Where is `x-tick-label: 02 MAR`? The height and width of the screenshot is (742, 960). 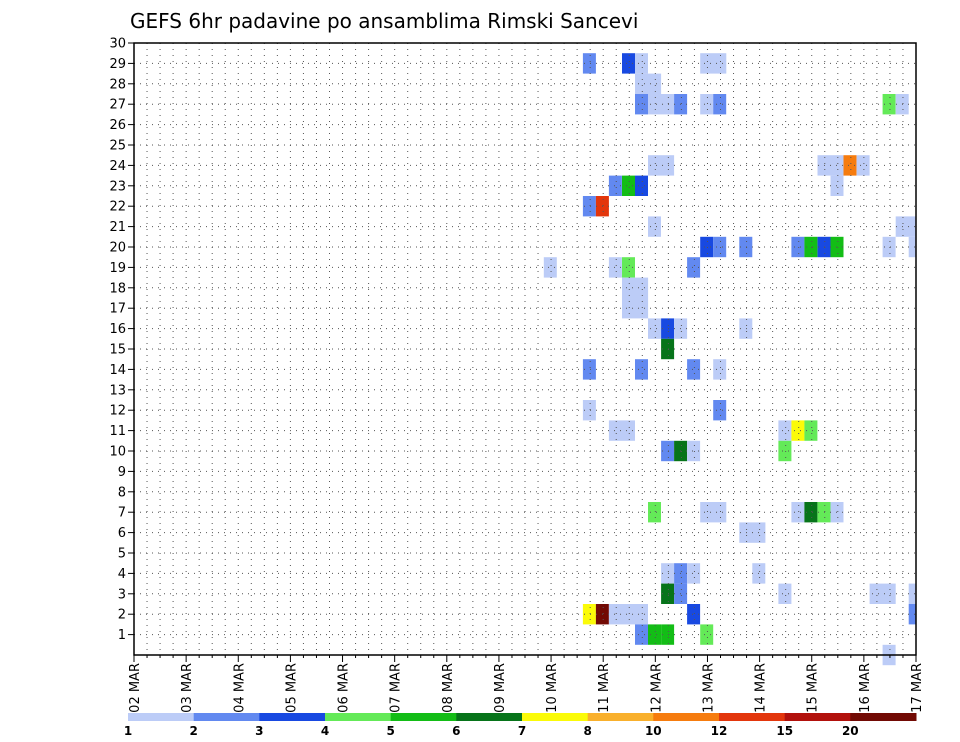 x-tick-label: 02 MAR is located at coordinates (135, 688).